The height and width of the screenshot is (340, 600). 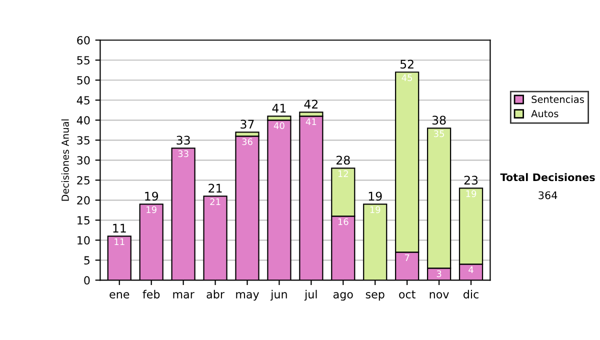 I want to click on total-label: 28, so click(x=343, y=160).